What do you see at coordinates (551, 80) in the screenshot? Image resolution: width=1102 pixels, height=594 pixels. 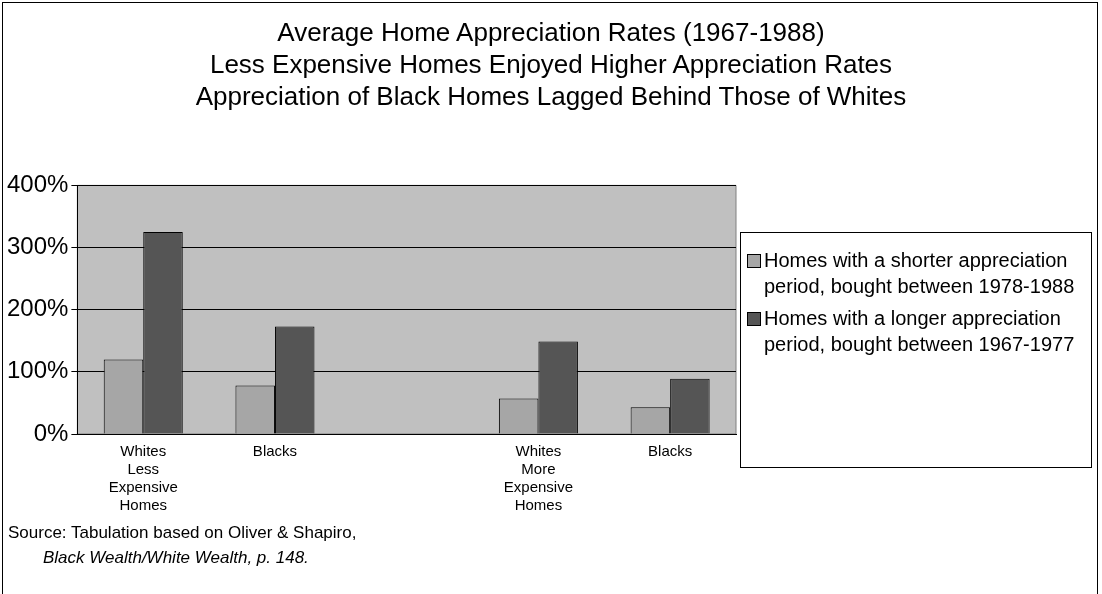 I see `chart-subtitle: Less Expensive Homes Enjoyed Higher Appreciation Rates Appreciation of Black Homes Lagged Behind Those of Whites` at bounding box center [551, 80].